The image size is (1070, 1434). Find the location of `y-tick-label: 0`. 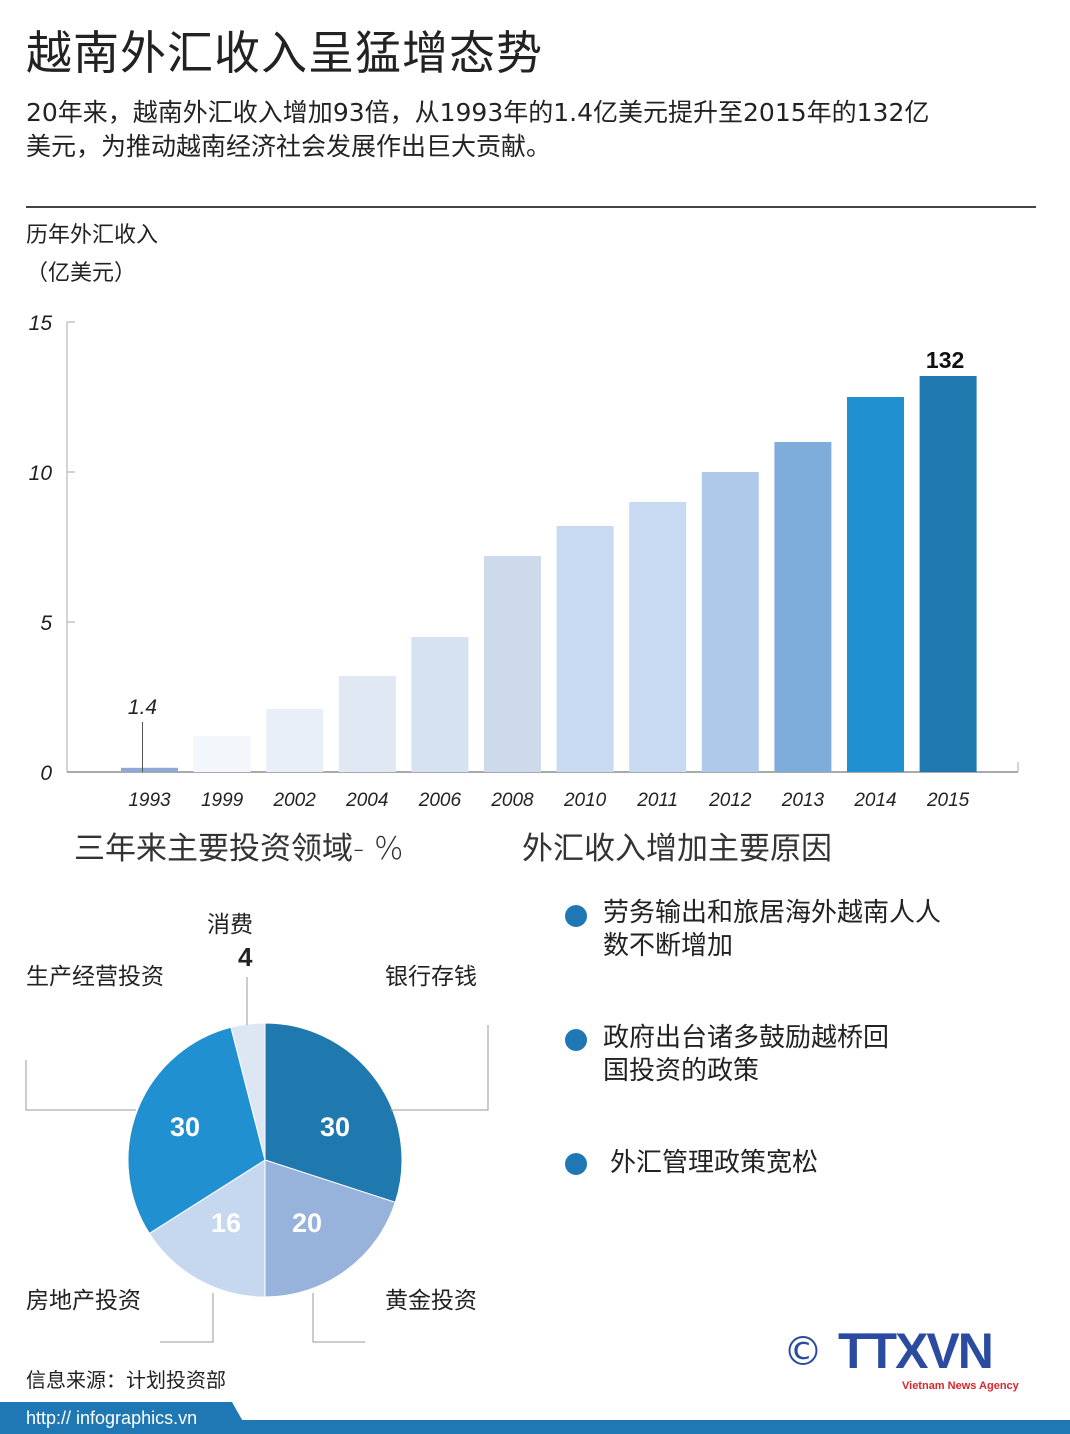

y-tick-label: 0 is located at coordinates (46, 773).